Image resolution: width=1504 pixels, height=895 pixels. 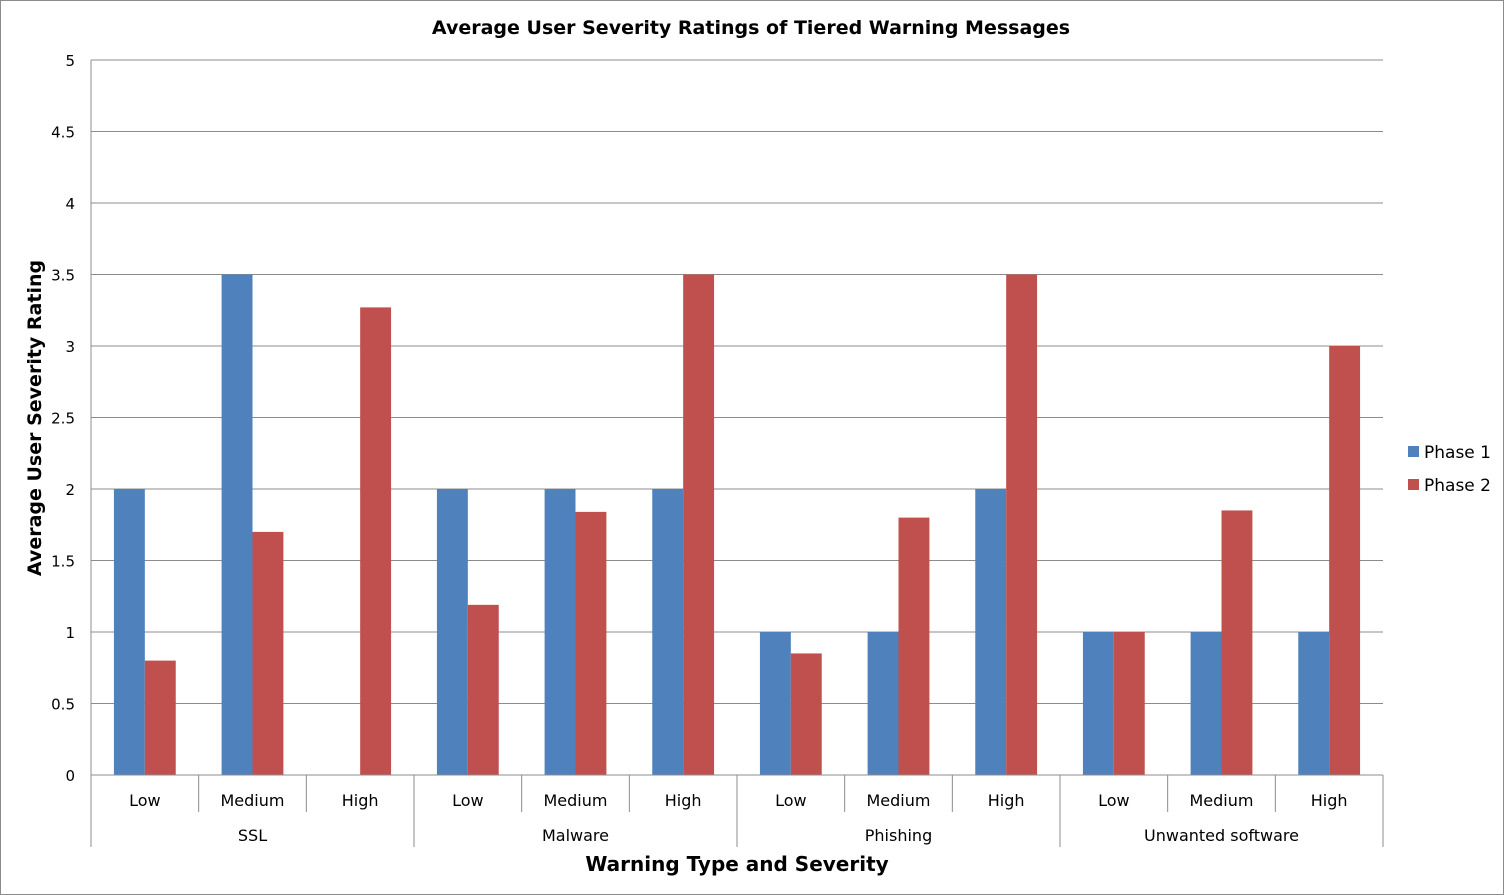 What do you see at coordinates (63, 276) in the screenshot?
I see `y-tick-label: 3.5` at bounding box center [63, 276].